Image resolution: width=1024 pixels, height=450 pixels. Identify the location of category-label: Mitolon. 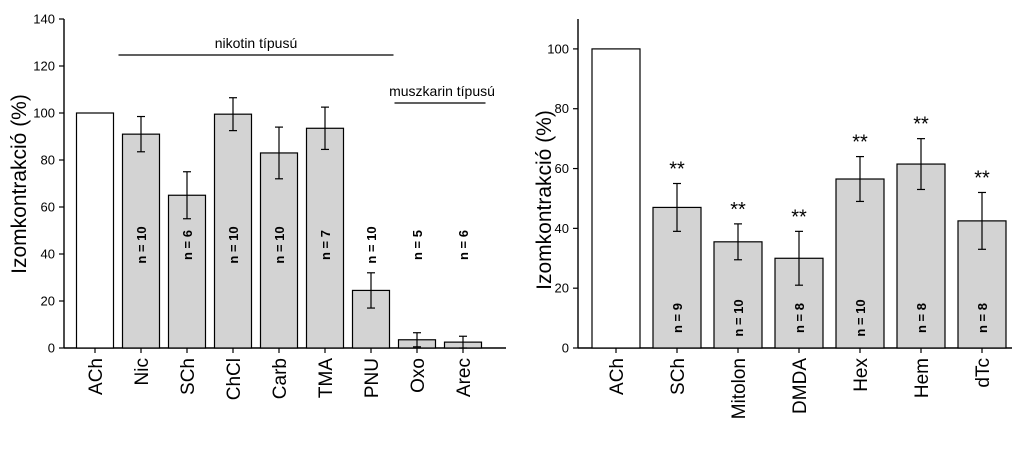
(739, 388).